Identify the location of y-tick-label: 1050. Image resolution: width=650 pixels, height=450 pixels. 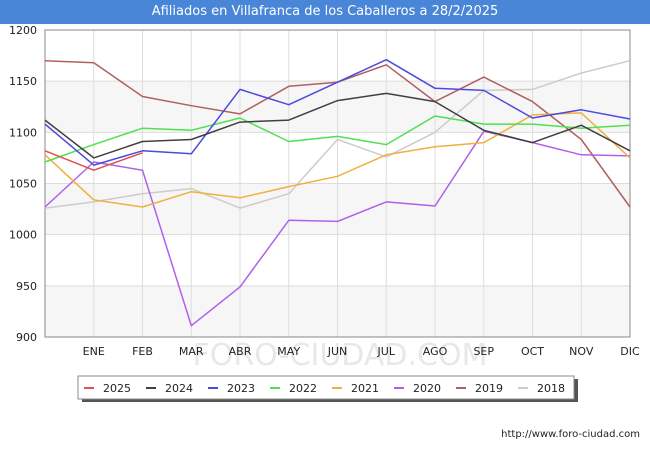
(23, 184).